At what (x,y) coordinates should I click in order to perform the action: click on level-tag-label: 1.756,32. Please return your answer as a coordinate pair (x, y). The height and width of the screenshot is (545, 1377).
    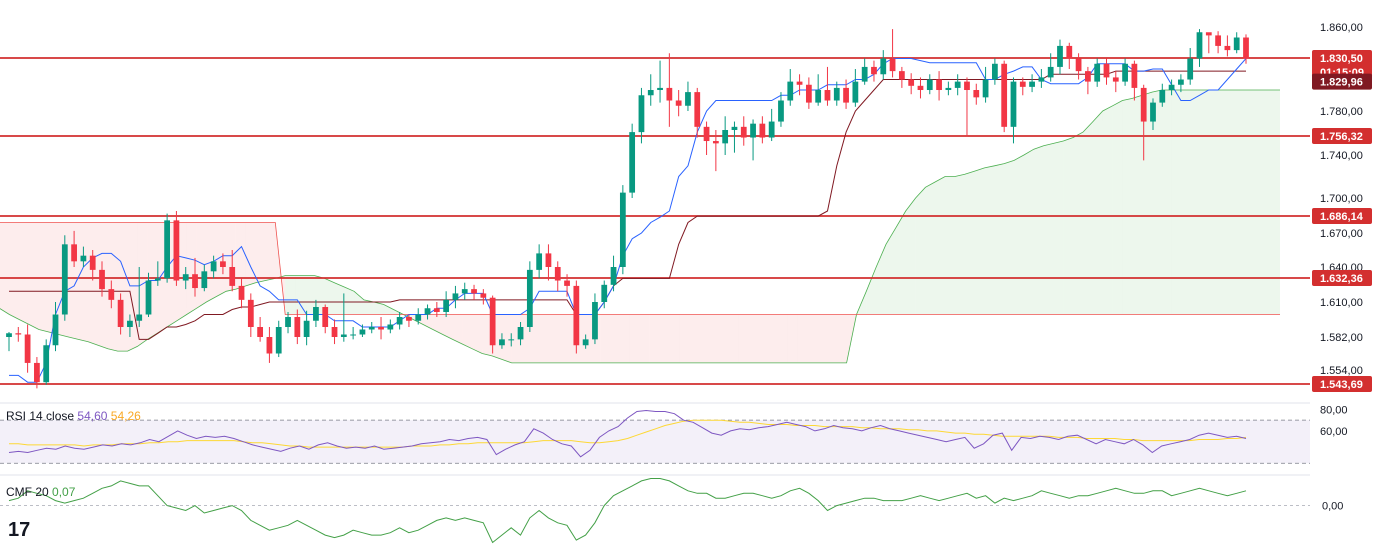
    Looking at the image, I should click on (1341, 137).